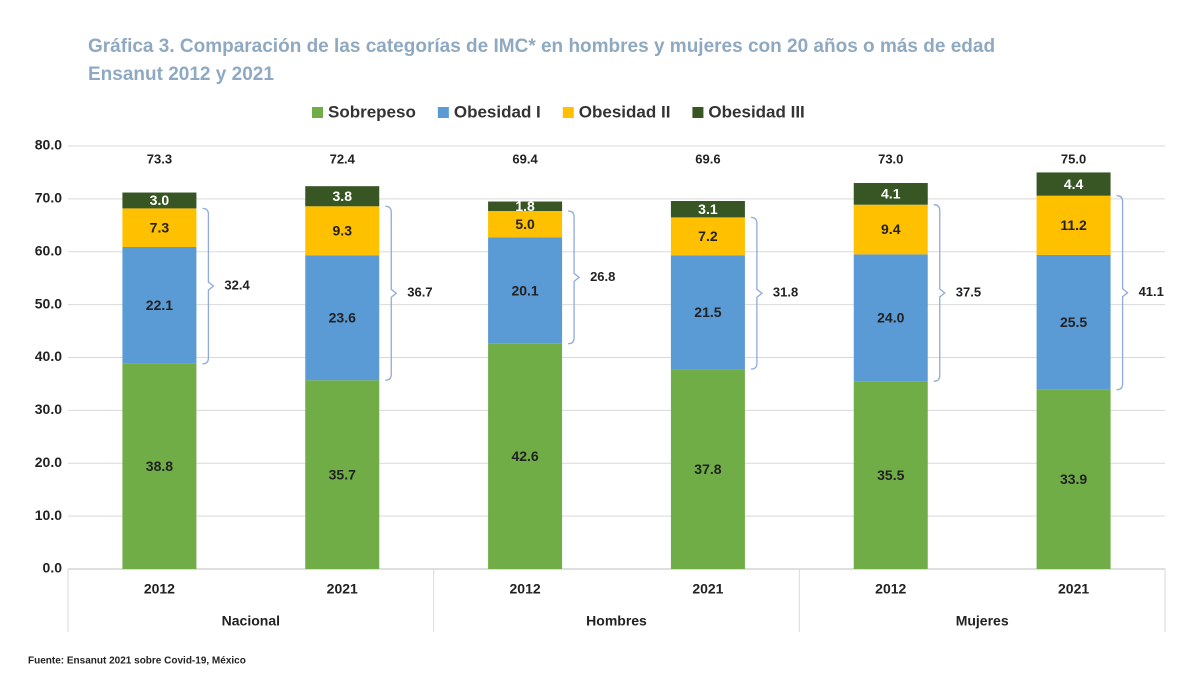 The image size is (1200, 675). What do you see at coordinates (1073, 158) in the screenshot?
I see `total-label: 75.0` at bounding box center [1073, 158].